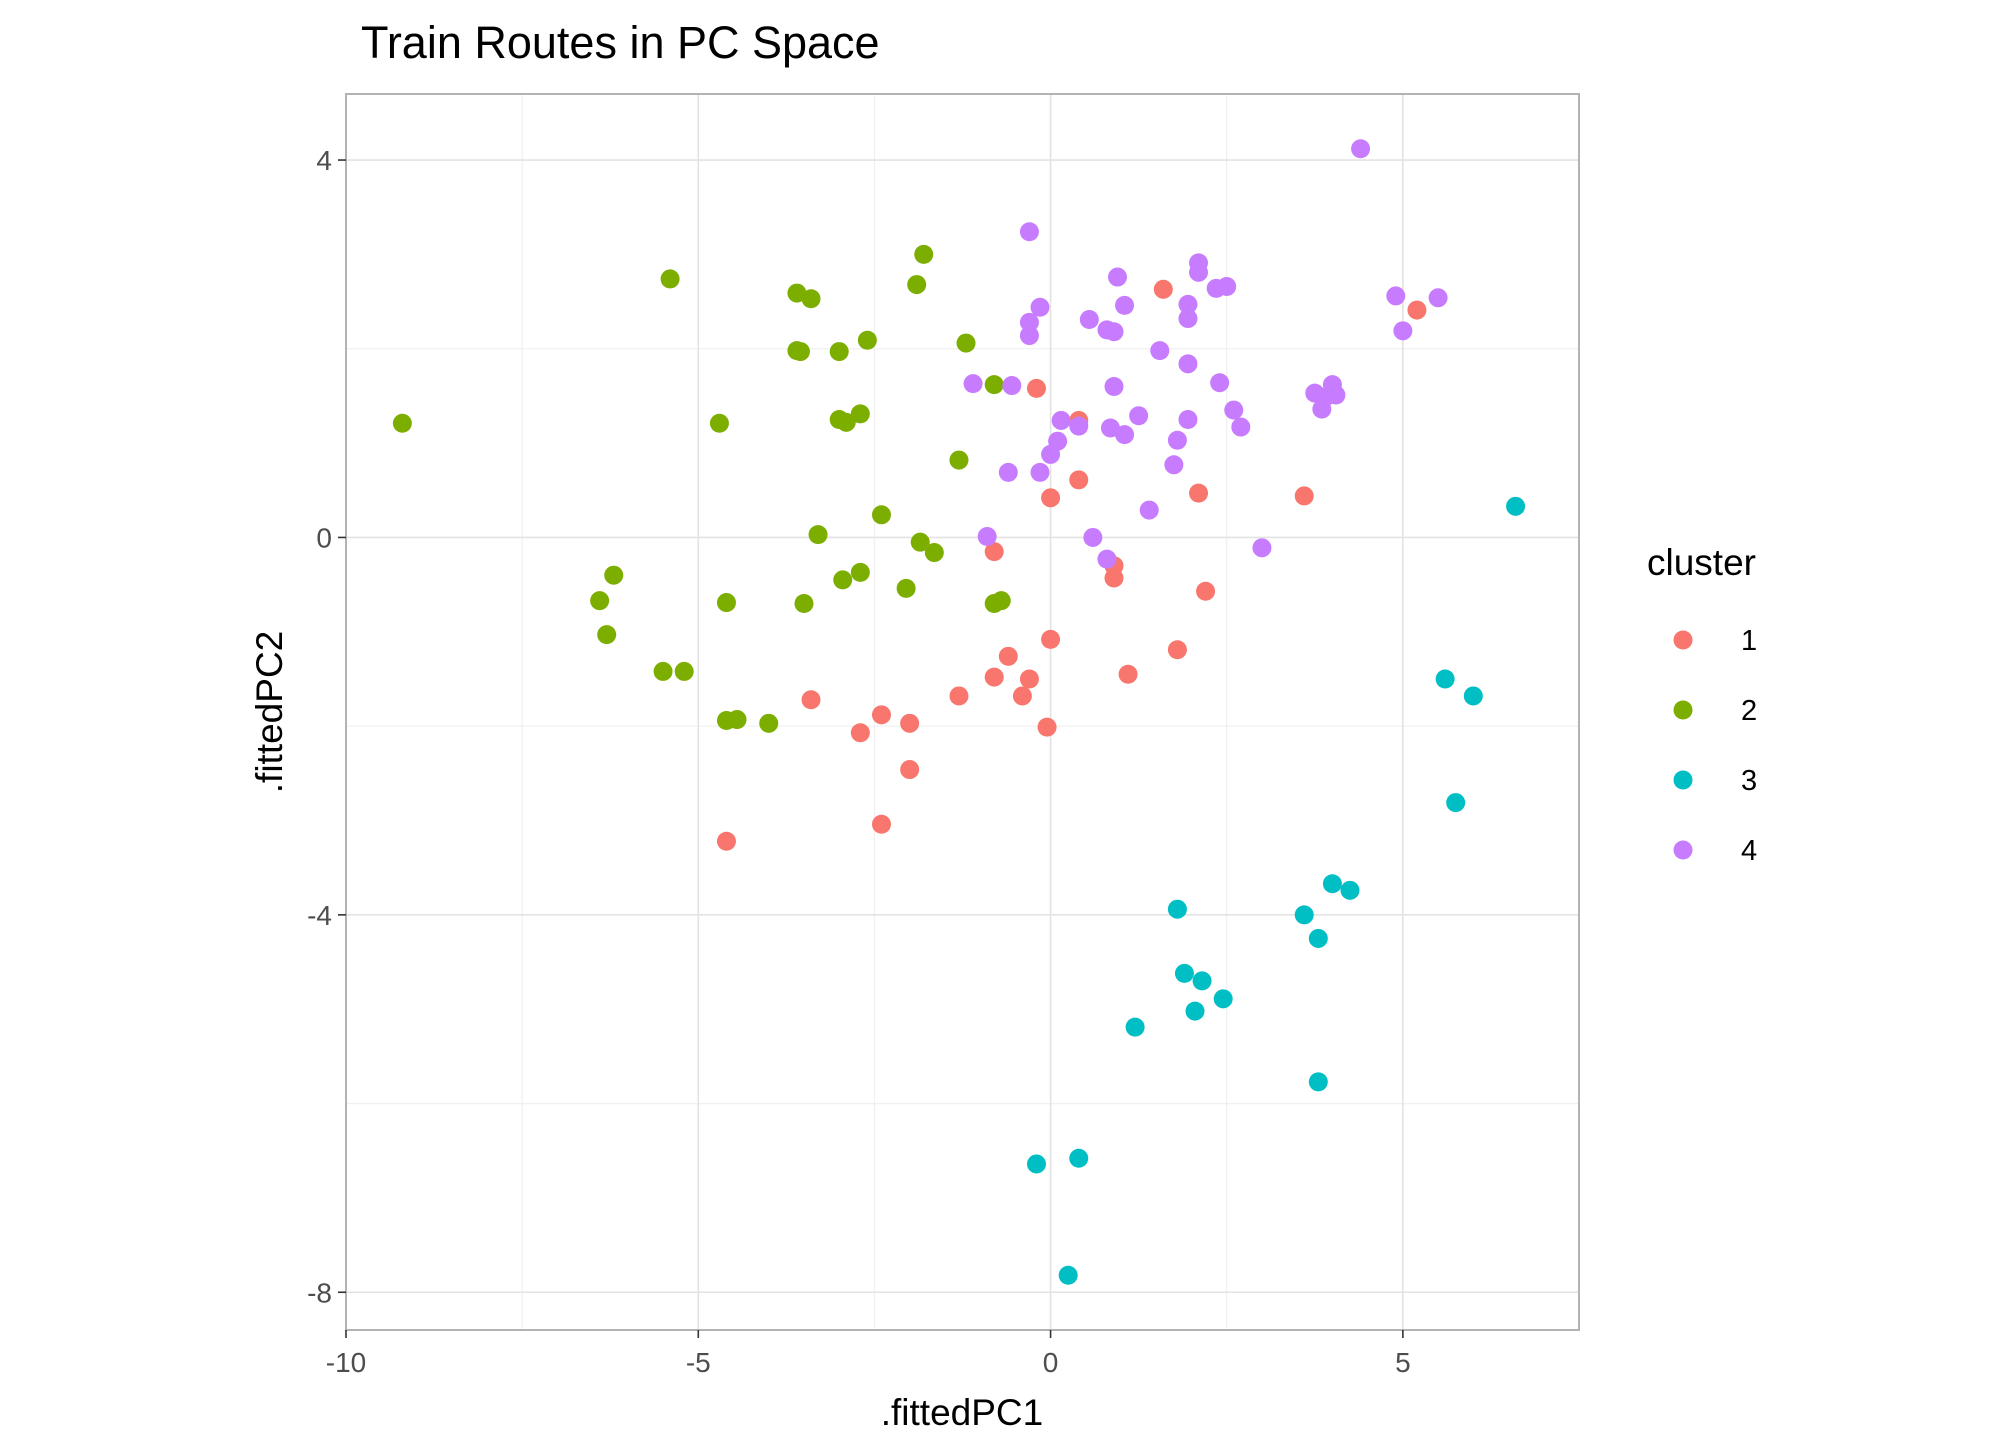 The width and height of the screenshot is (2016, 1440). I want to click on y-tick-label: 4, so click(324, 160).